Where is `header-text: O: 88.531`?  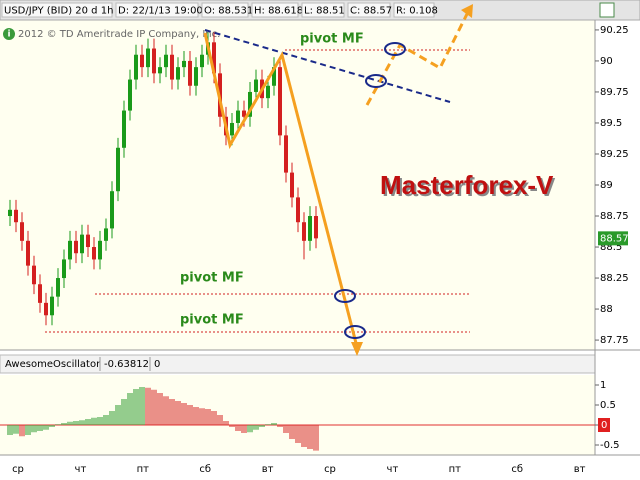 header-text: O: 88.531 is located at coordinates (228, 11).